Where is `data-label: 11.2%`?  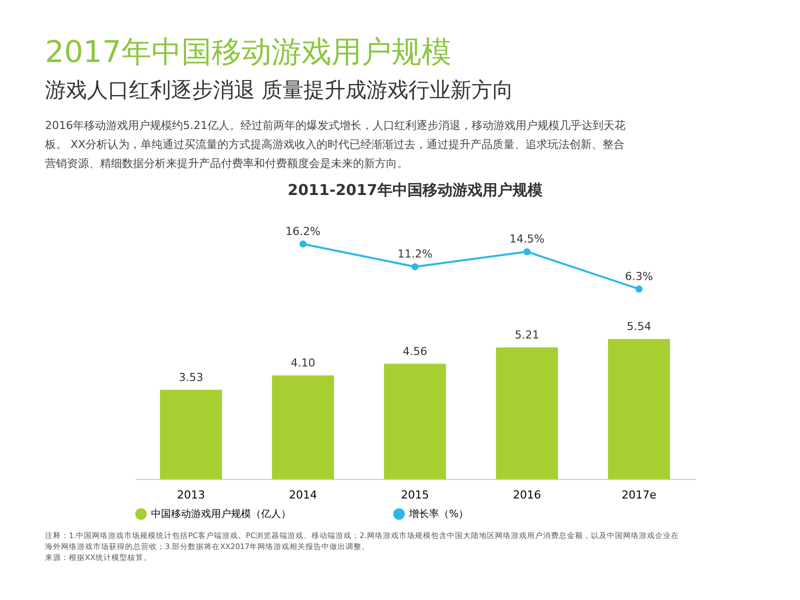 data-label: 11.2% is located at coordinates (415, 254).